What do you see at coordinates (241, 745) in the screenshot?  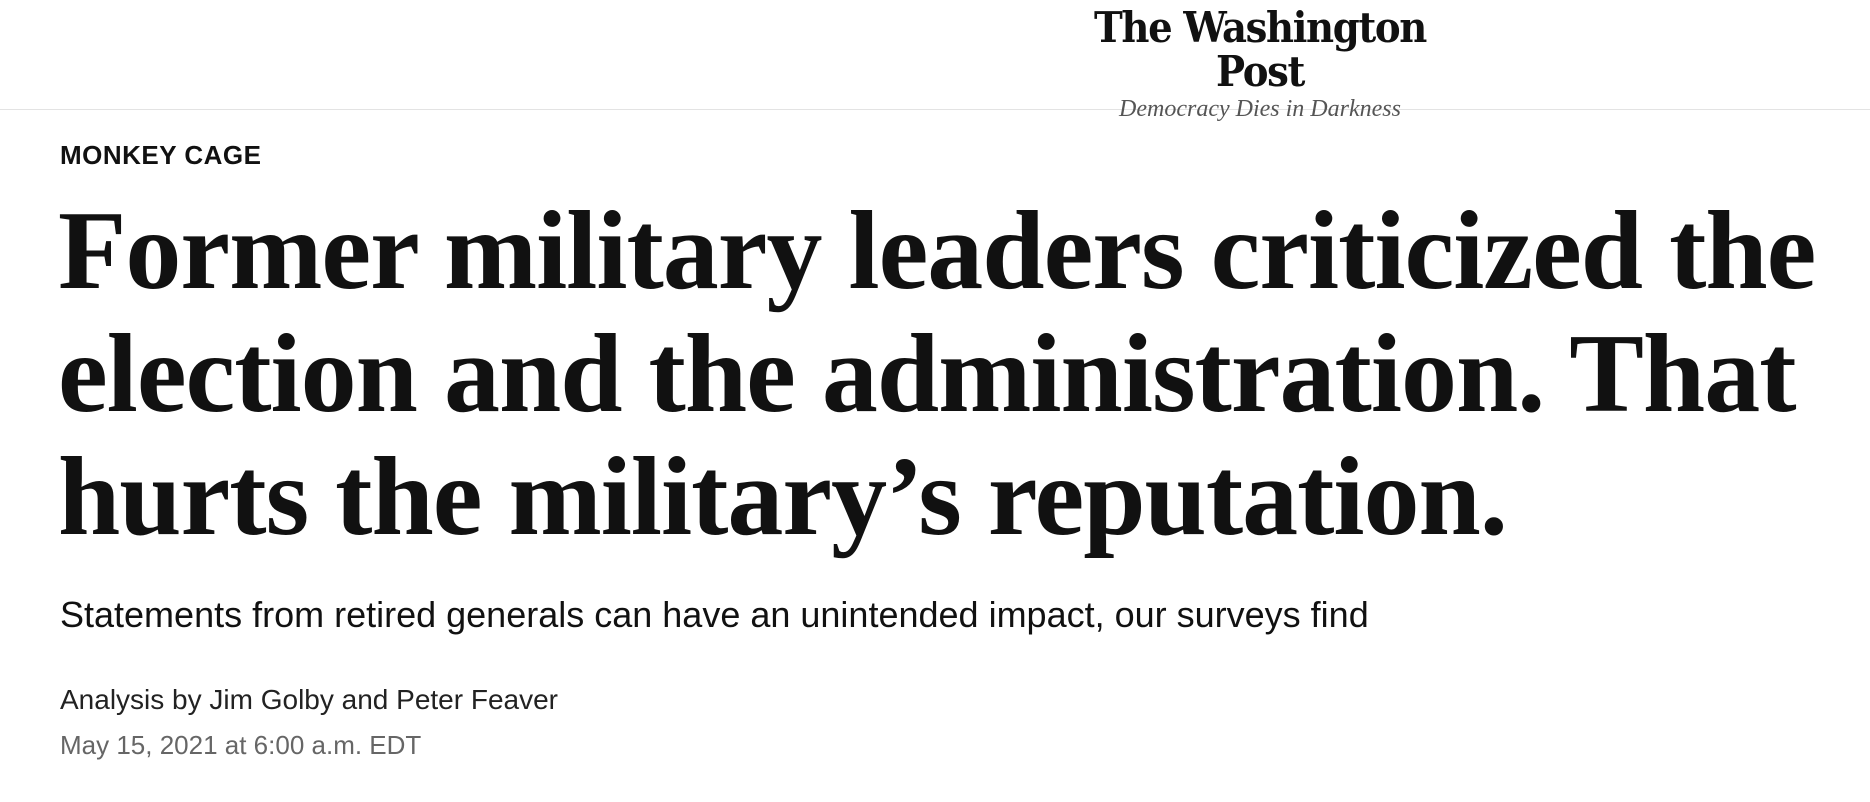 I see `publish-timestamp: May 15, 2021 at 6:00 a.m. EDT` at bounding box center [241, 745].